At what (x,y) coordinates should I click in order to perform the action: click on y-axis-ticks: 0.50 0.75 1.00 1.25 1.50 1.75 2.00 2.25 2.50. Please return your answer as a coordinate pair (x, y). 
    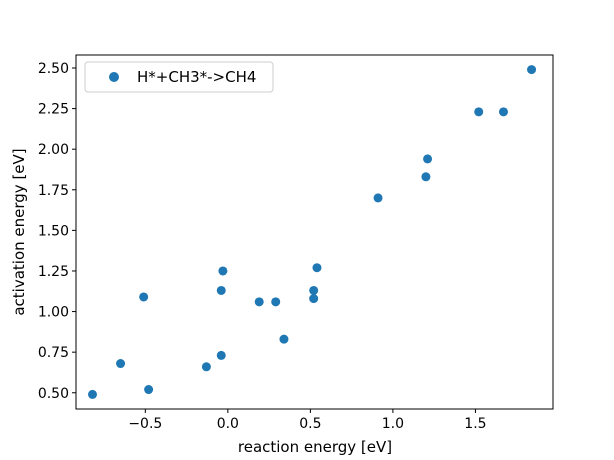
    Looking at the image, I should click on (57, 231).